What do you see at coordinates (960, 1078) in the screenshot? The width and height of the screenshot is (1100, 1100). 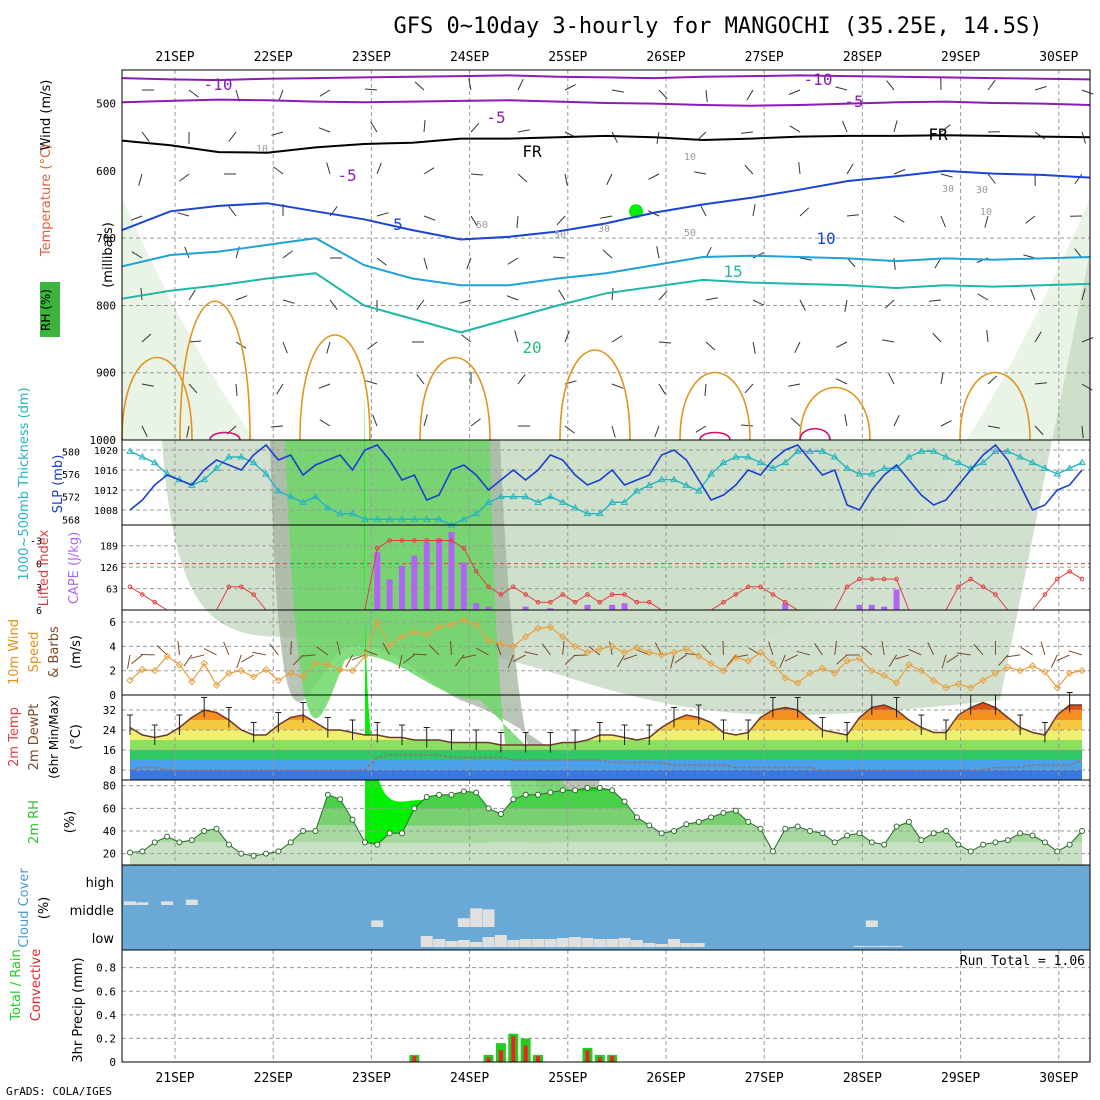 I see `date-label-bottom: 29SEP` at bounding box center [960, 1078].